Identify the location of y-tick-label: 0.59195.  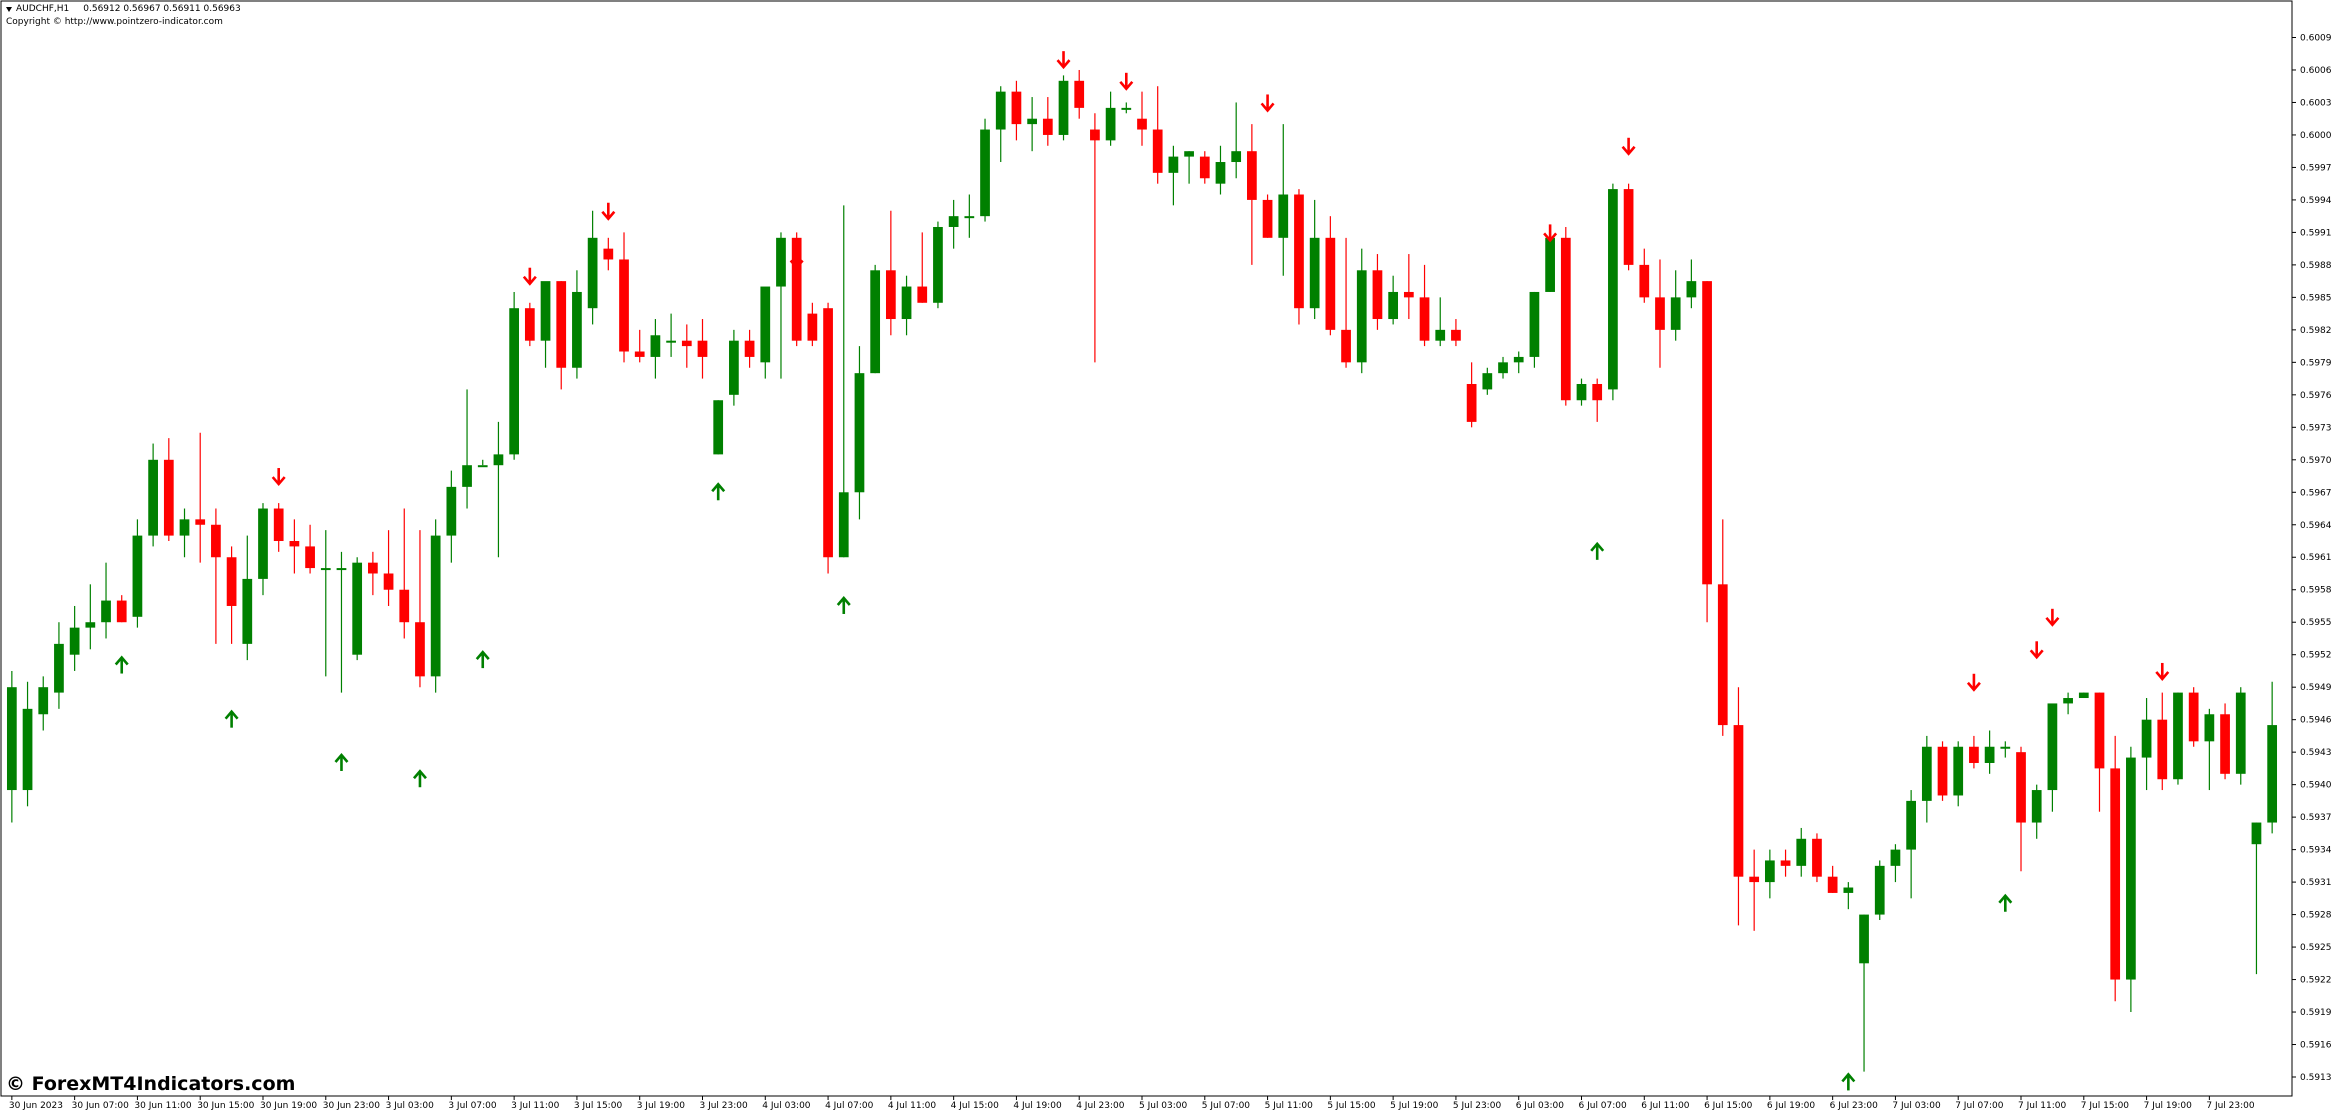
(2315, 1013).